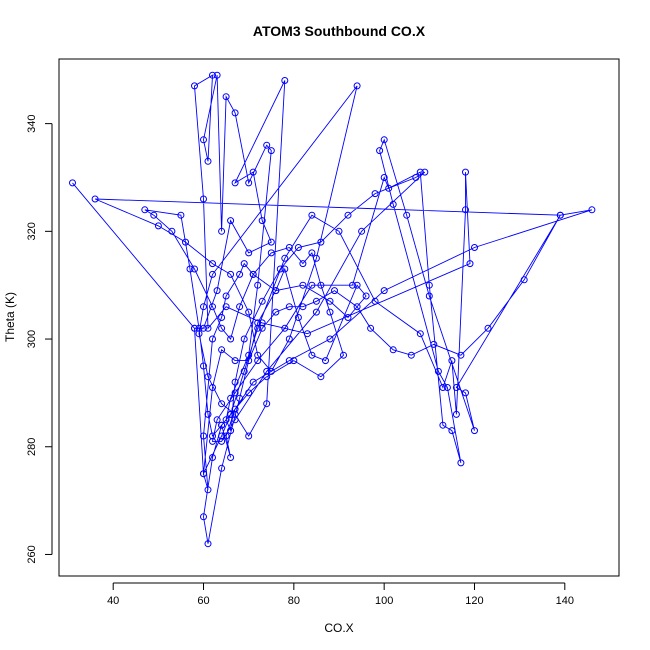 Image resolution: width=650 pixels, height=650 pixels. What do you see at coordinates (294, 601) in the screenshot?
I see `x-tick-label: 80` at bounding box center [294, 601].